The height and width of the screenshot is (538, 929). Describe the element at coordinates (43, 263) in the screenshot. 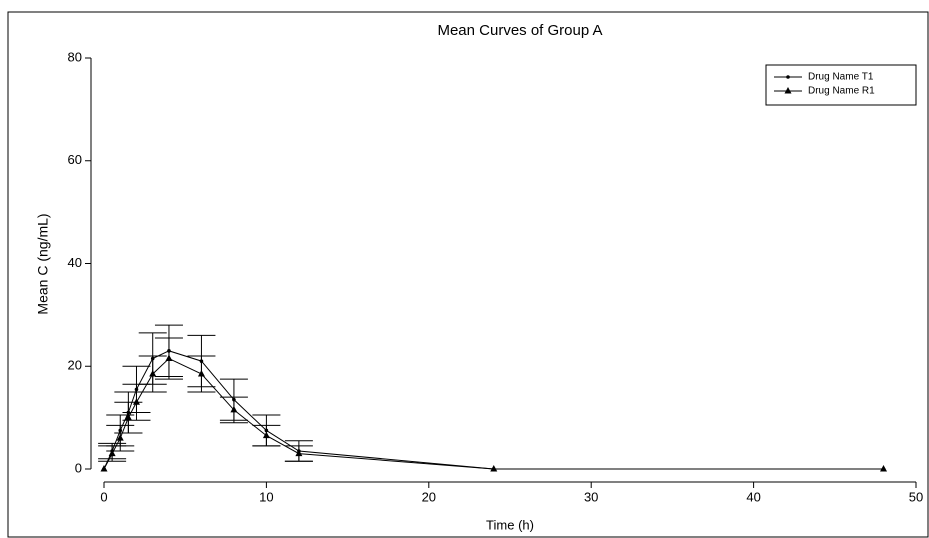

I see `y-axis-label: Mean C (ng/mL)` at that location.